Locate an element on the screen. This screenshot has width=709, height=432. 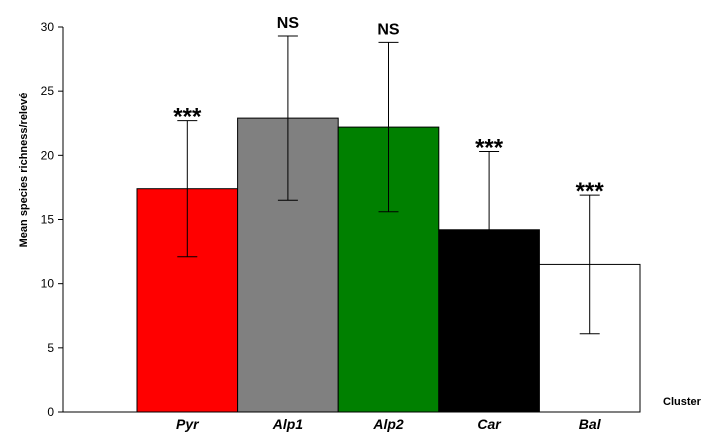
category-label-alp2: Alp2 is located at coordinates (388, 424).